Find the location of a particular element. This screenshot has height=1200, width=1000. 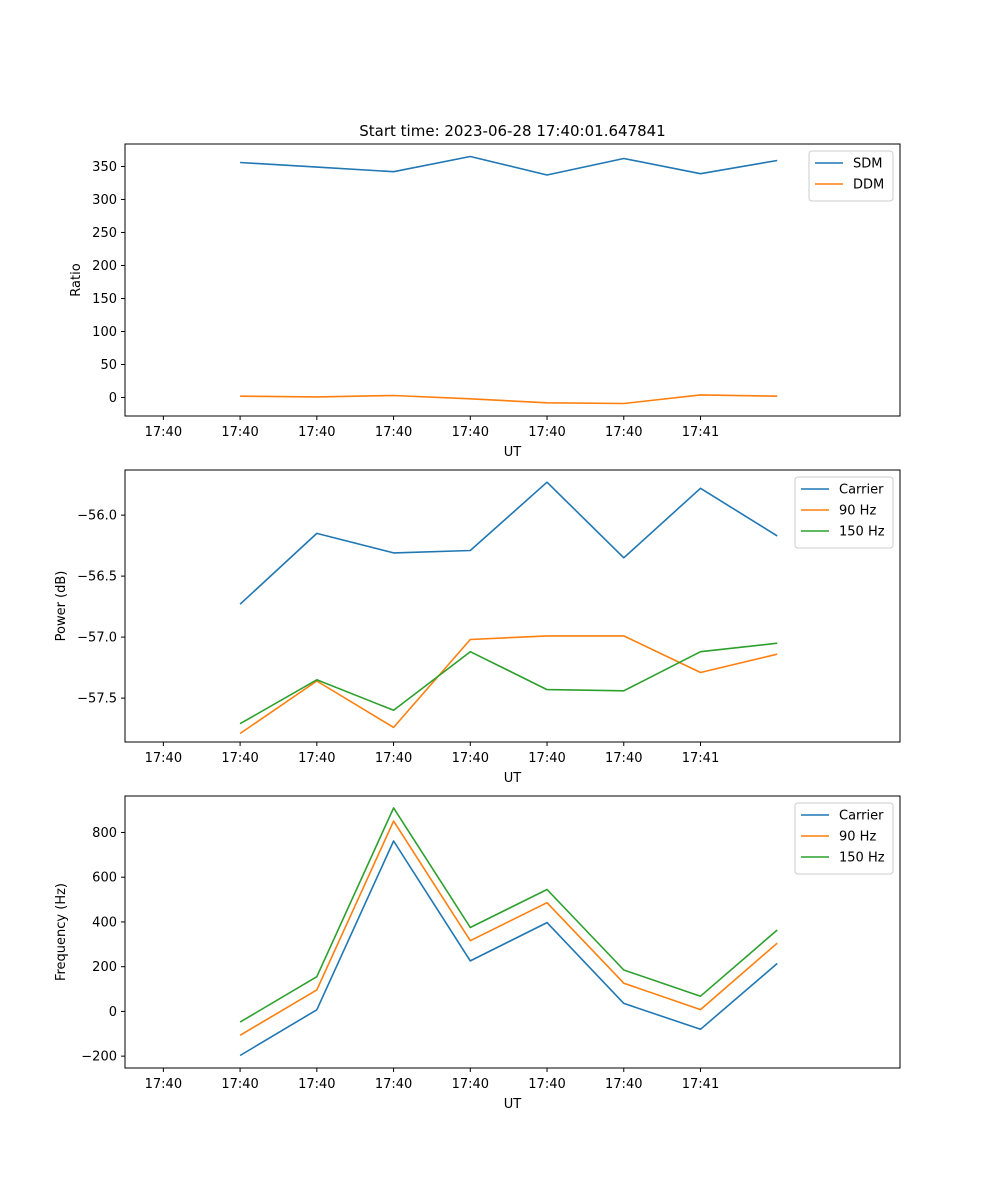

y-tick-label: −57.5 is located at coordinates (97, 699).